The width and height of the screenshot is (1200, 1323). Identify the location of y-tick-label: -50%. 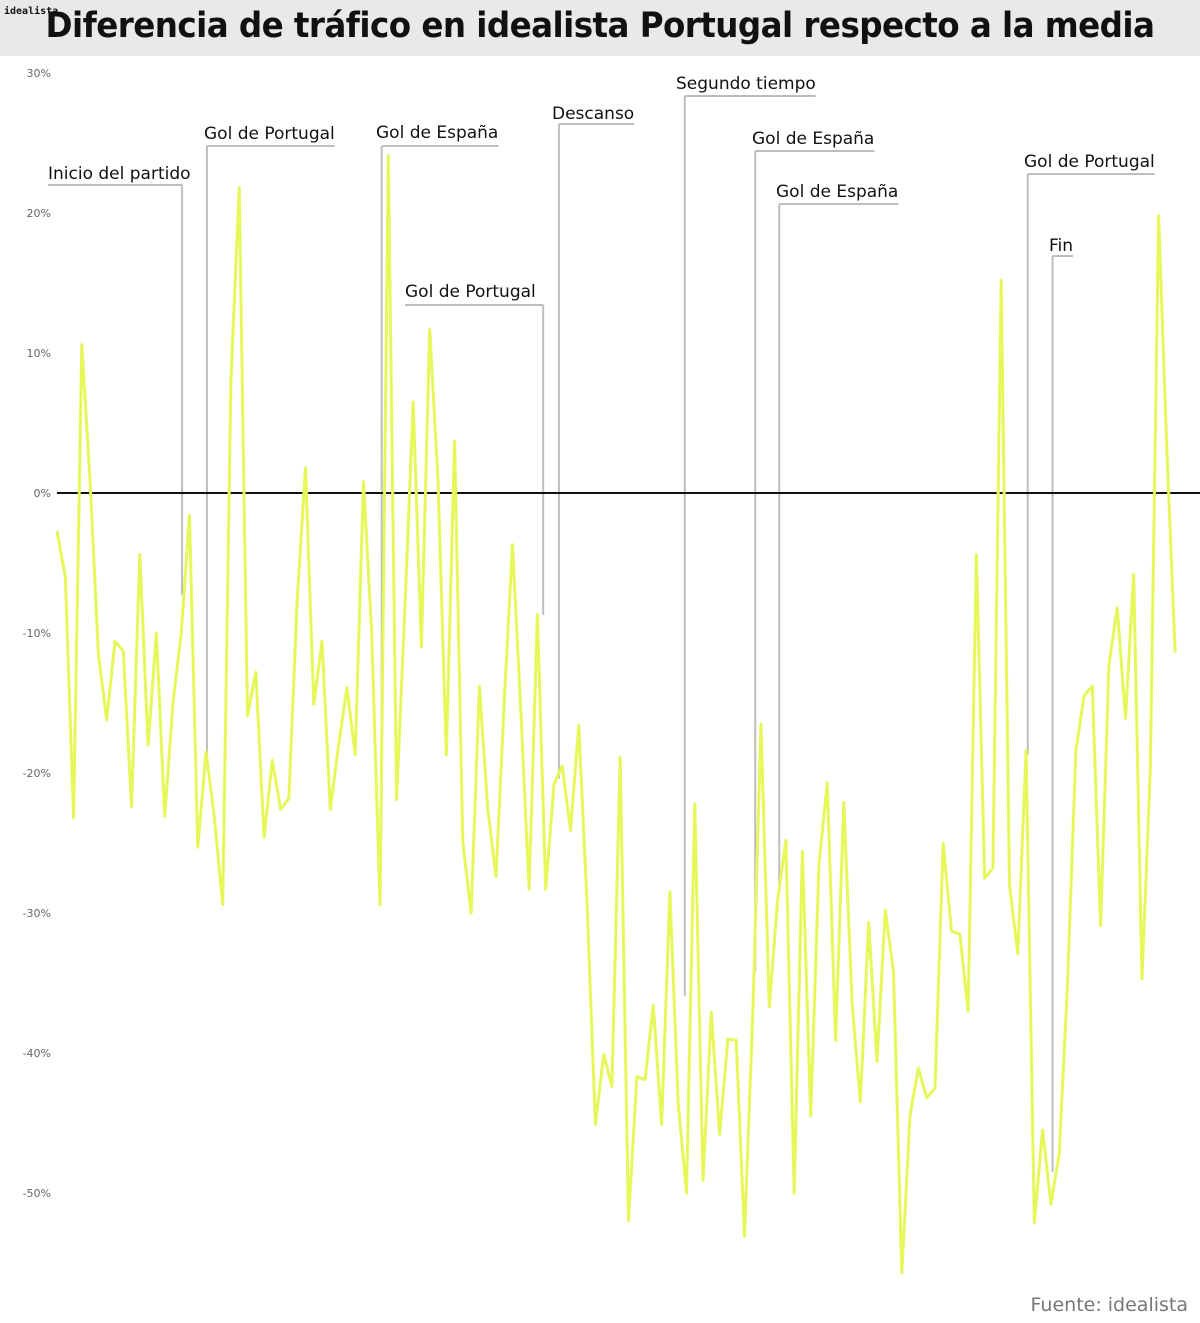
(37, 1193).